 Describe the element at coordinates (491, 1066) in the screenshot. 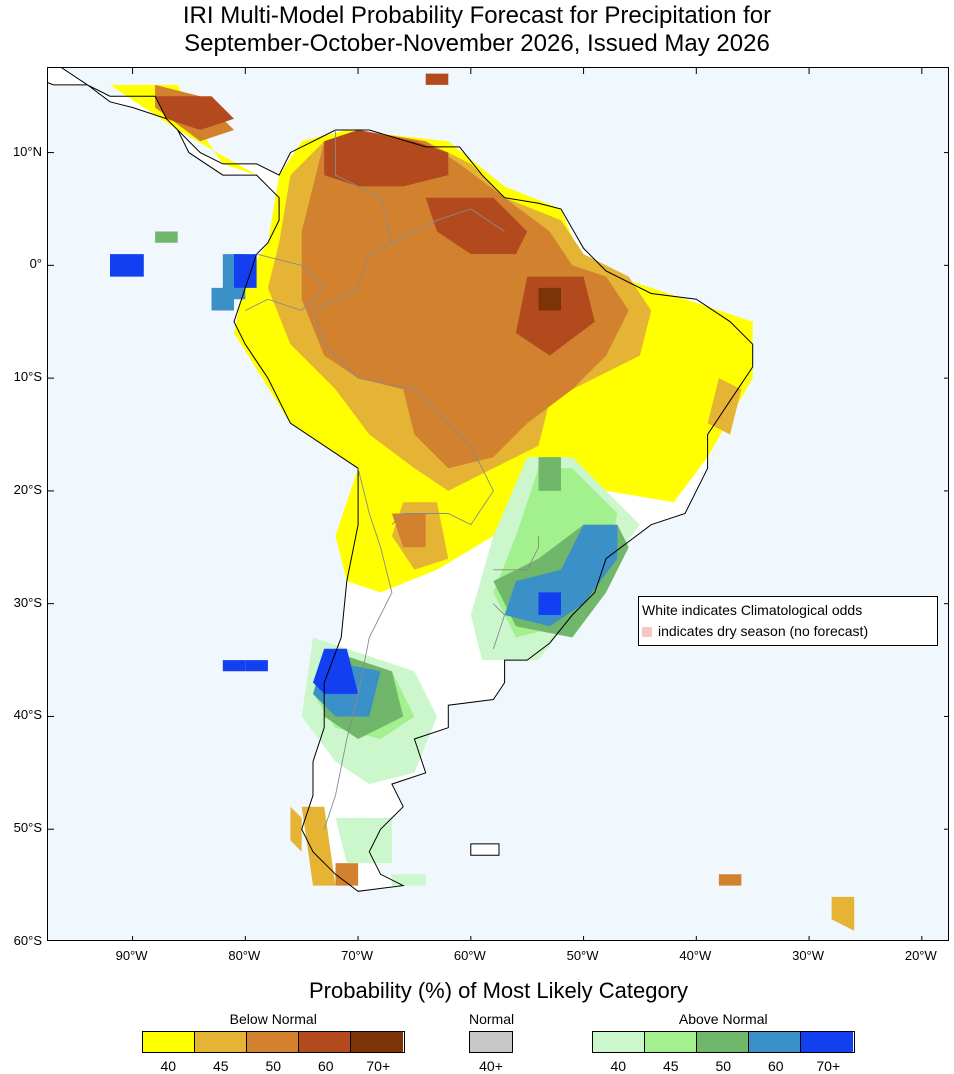

I see `legend-tick-label: 40+` at that location.